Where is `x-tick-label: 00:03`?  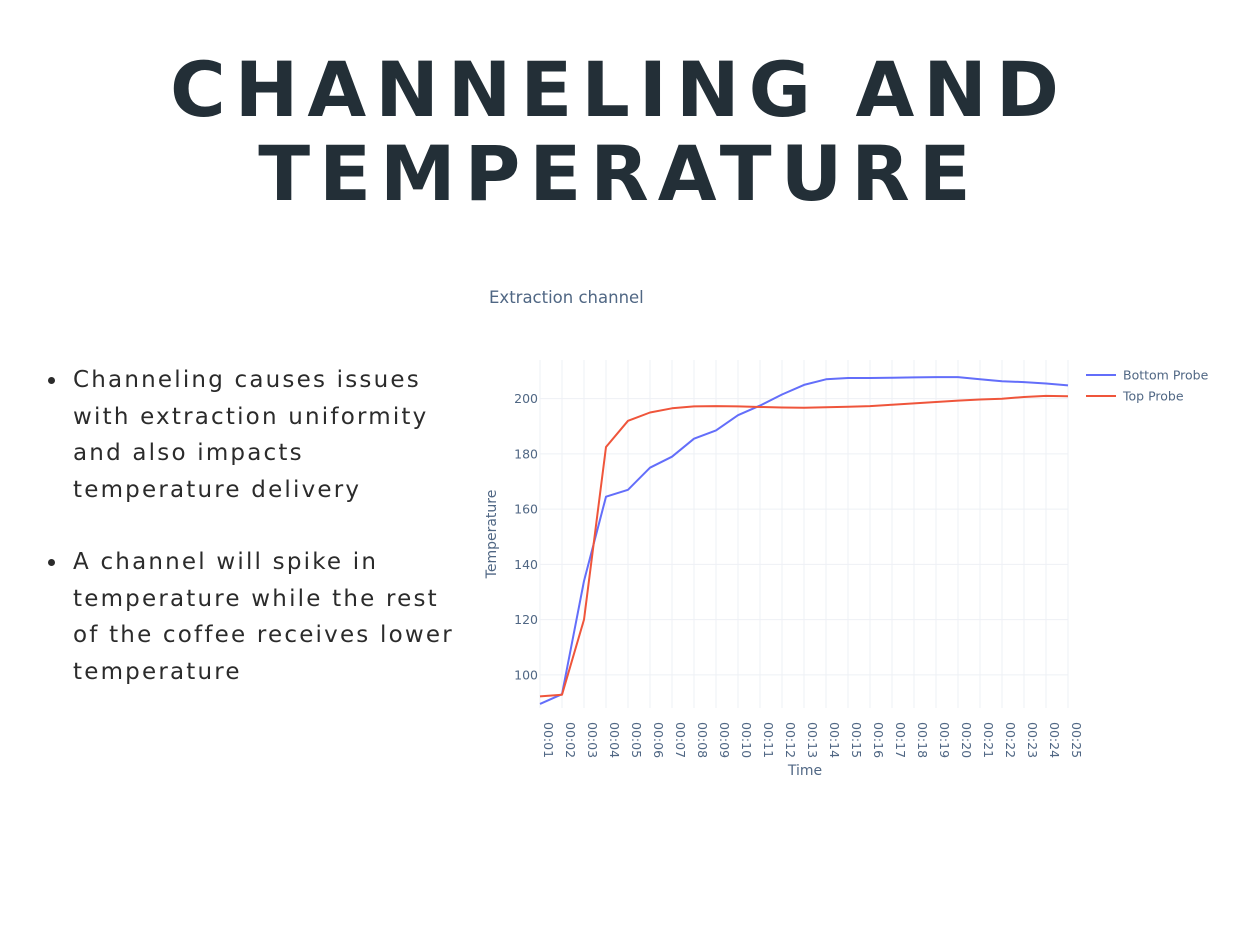 x-tick-label: 00:03 is located at coordinates (592, 740).